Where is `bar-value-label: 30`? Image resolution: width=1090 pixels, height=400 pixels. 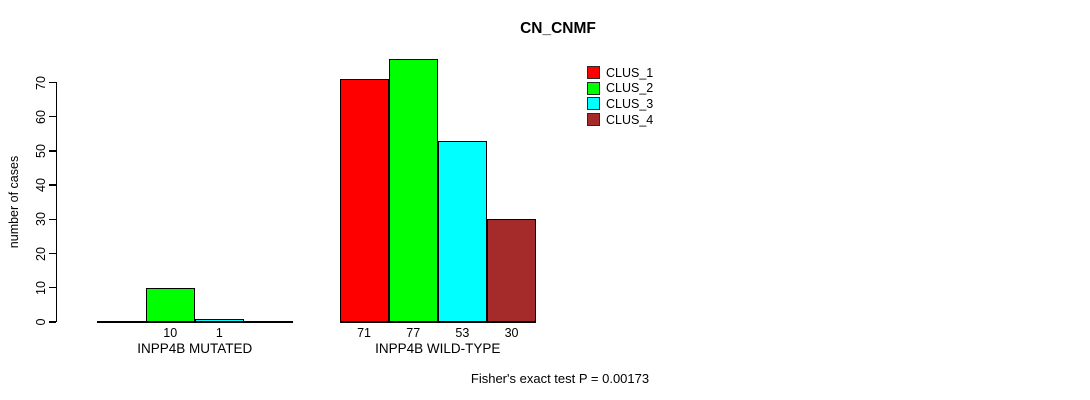
bar-value-label: 30 is located at coordinates (511, 333).